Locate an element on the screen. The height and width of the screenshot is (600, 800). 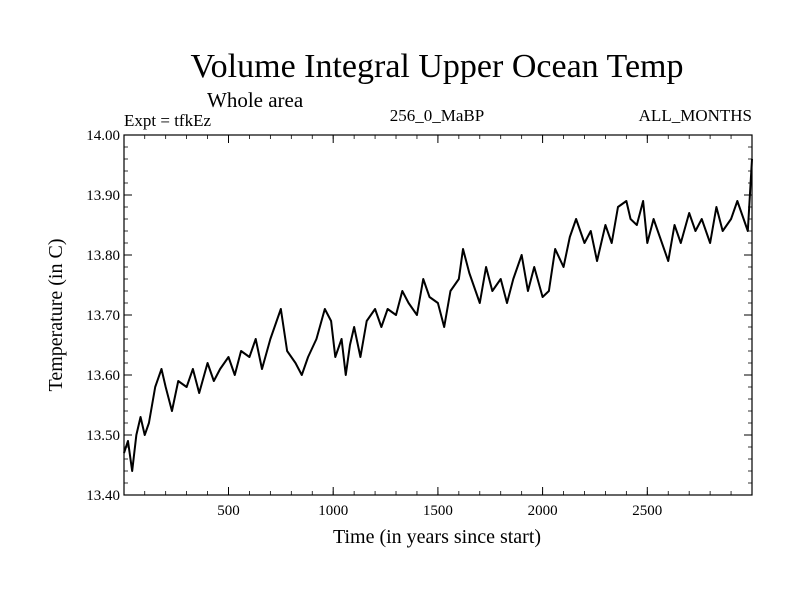
y-tick-label: 13.50 is located at coordinates (103, 436).